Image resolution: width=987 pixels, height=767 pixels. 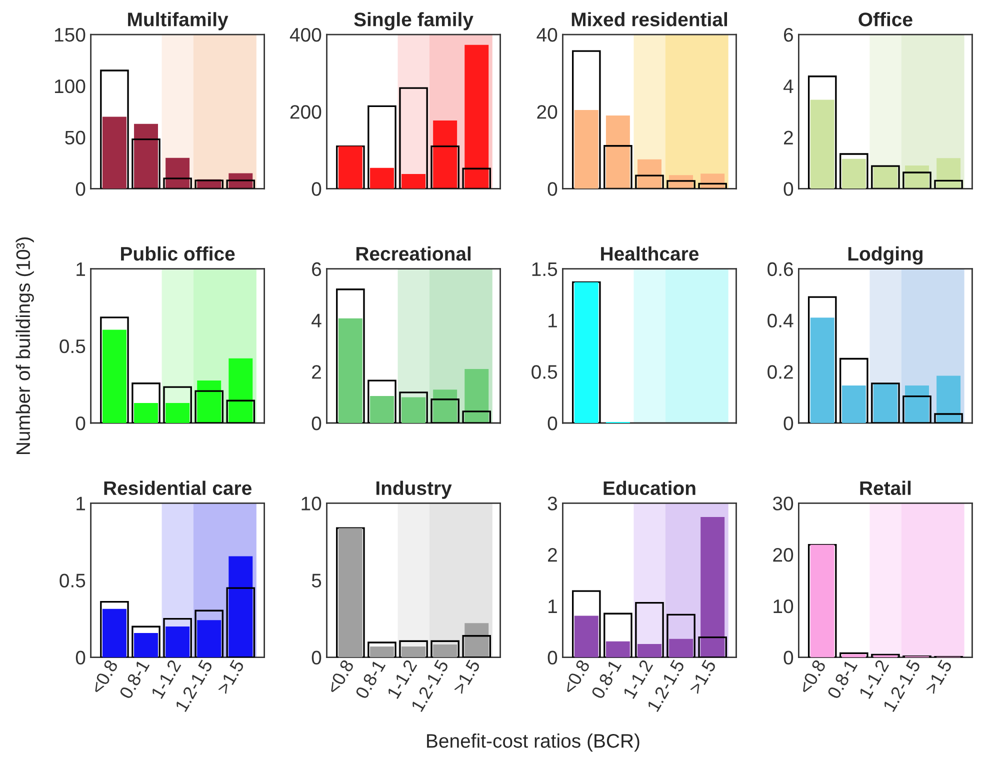 I want to click on y-tick-label: 30, so click(x=783, y=503).